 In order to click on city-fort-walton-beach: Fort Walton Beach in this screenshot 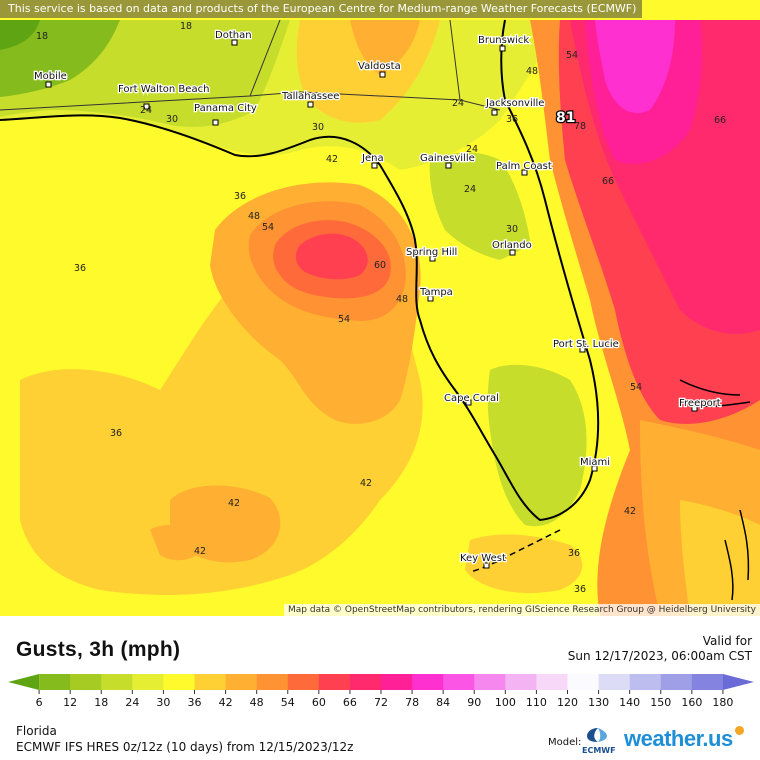, I will do `click(164, 96)`.